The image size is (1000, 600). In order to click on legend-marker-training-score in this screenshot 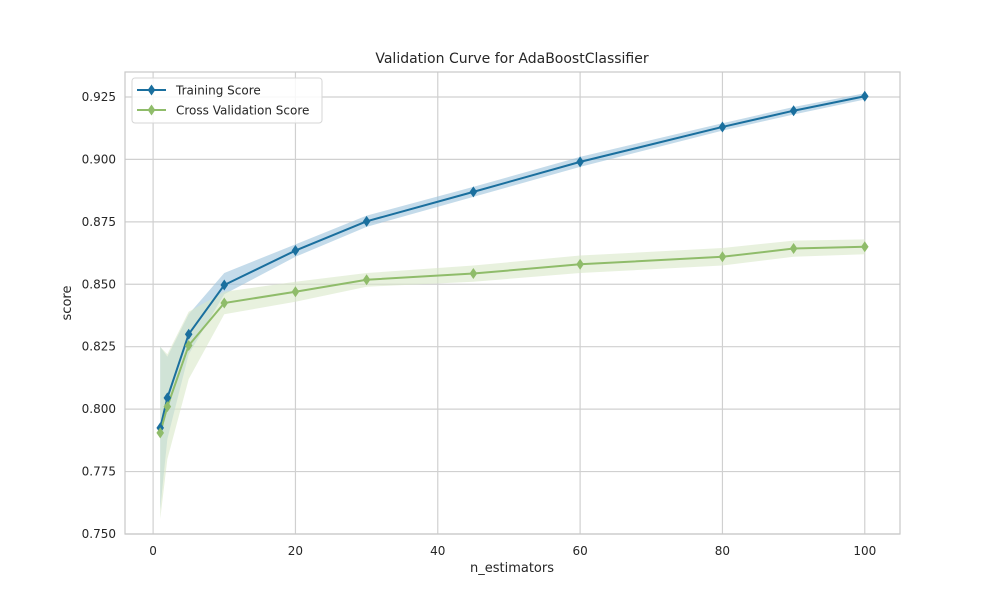, I will do `click(151, 90)`.